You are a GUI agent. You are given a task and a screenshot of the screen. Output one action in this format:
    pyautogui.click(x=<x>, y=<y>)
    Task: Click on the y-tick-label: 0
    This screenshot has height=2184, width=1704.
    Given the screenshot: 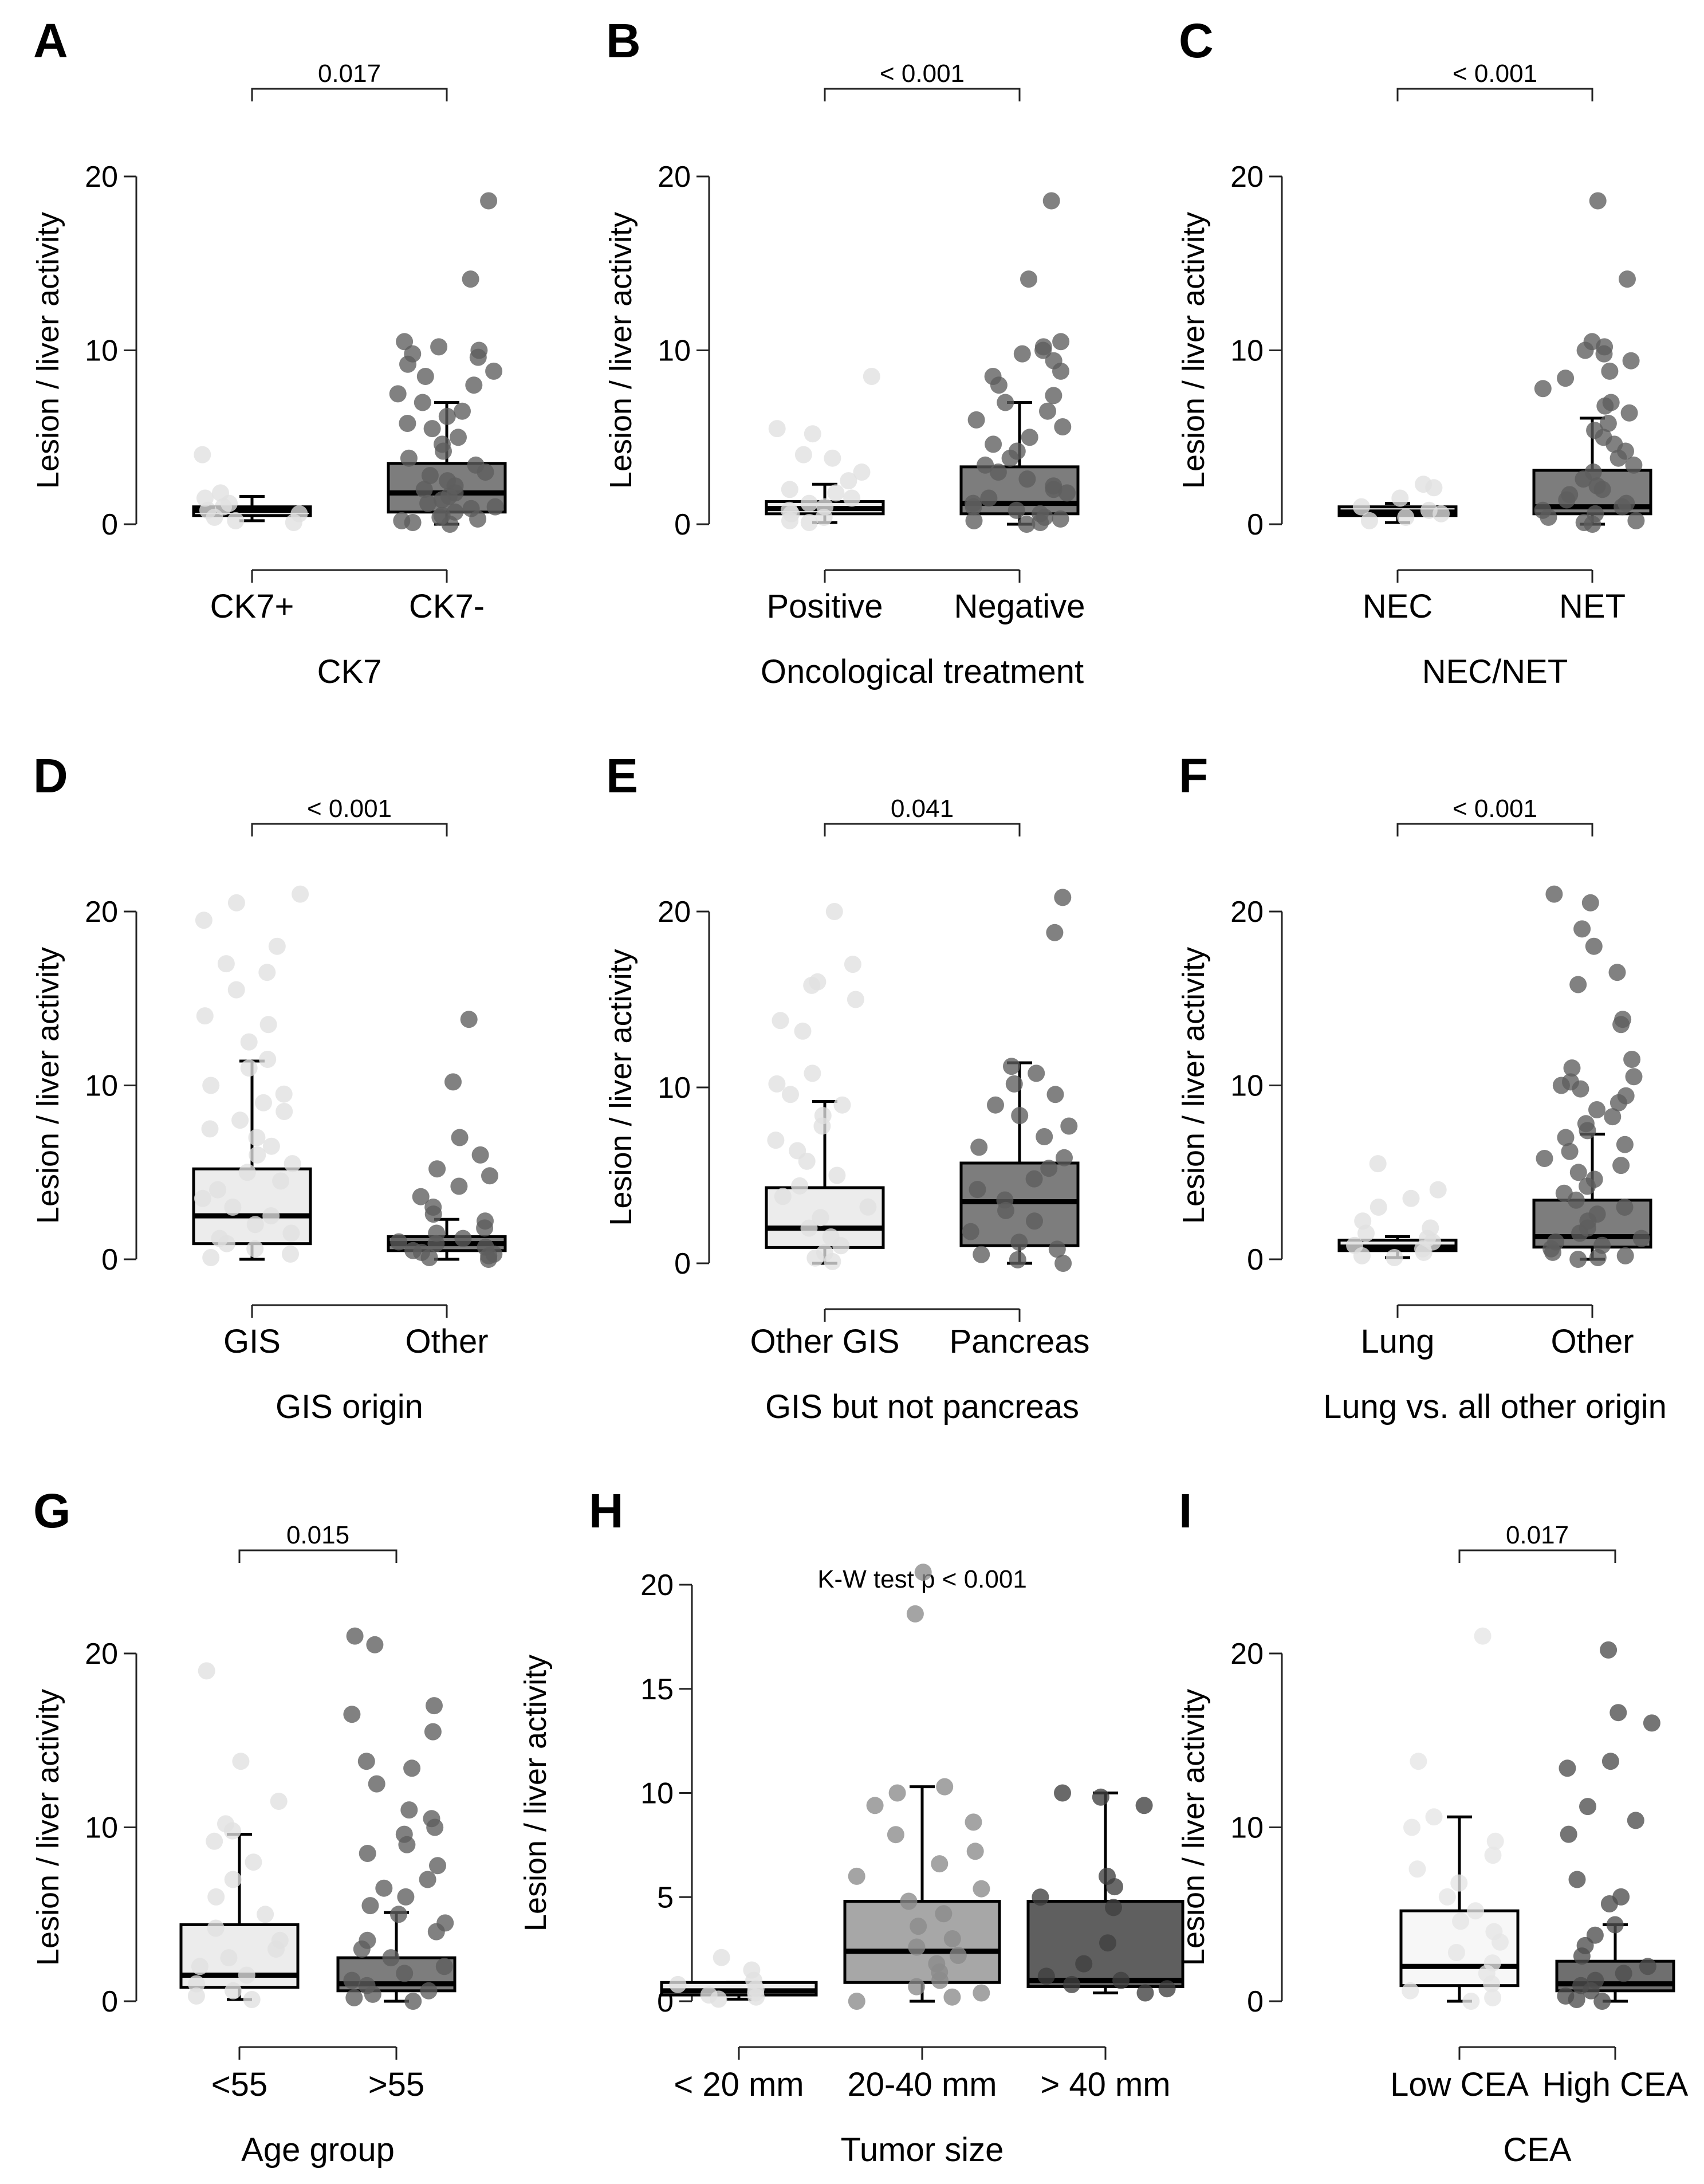 What is the action you would take?
    pyautogui.click(x=1255, y=1260)
    